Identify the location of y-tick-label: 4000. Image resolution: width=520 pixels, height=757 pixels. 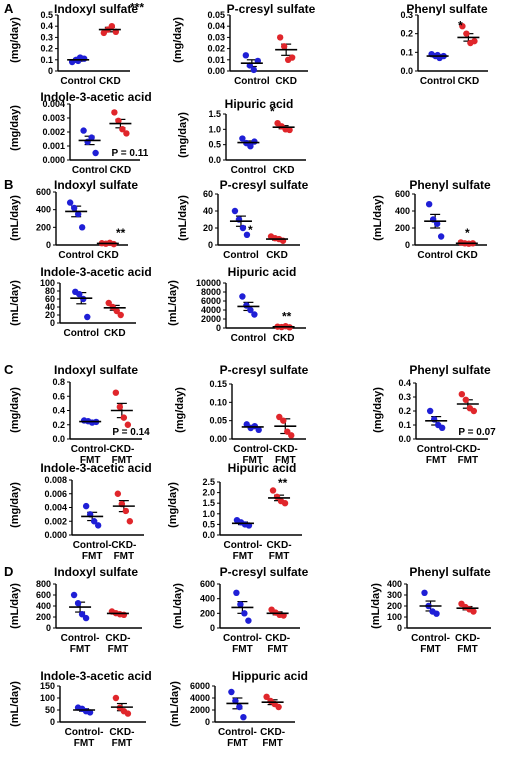
(211, 310).